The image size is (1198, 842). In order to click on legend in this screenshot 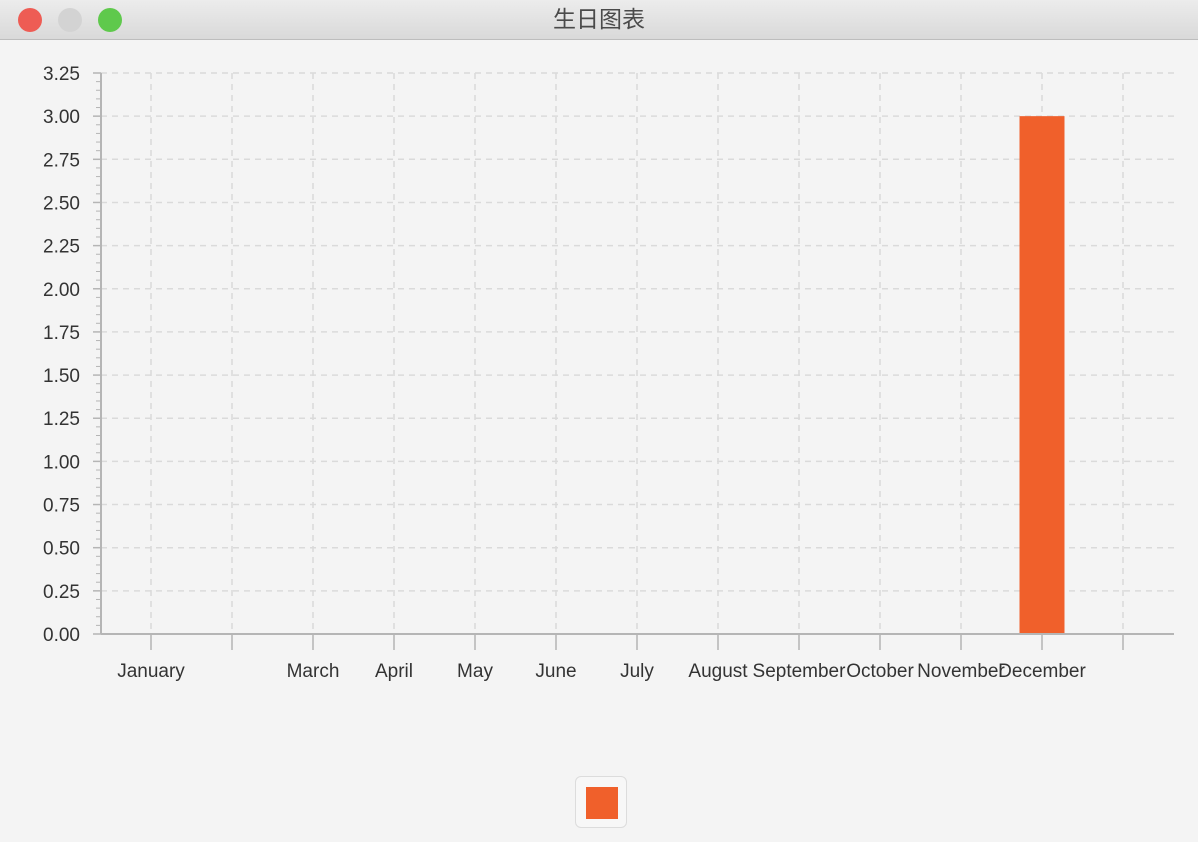, I will do `click(601, 802)`.